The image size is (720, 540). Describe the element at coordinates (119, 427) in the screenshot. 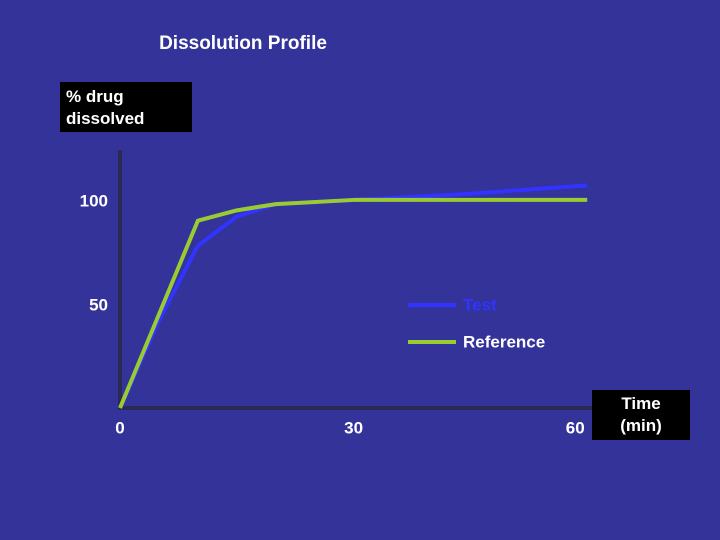

I see `x-tick-label: 0` at that location.